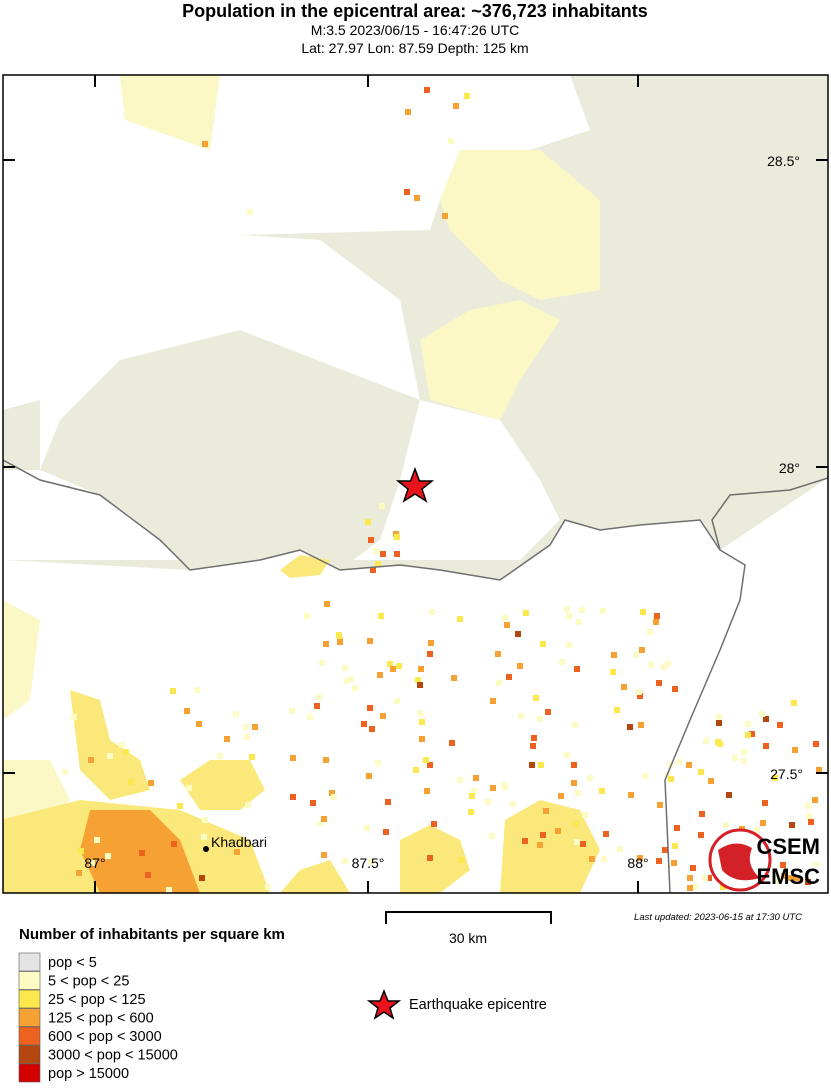 The height and width of the screenshot is (1091, 831). Describe the element at coordinates (101, 1019) in the screenshot. I see `legend-label: 125 < pop < 600` at that location.